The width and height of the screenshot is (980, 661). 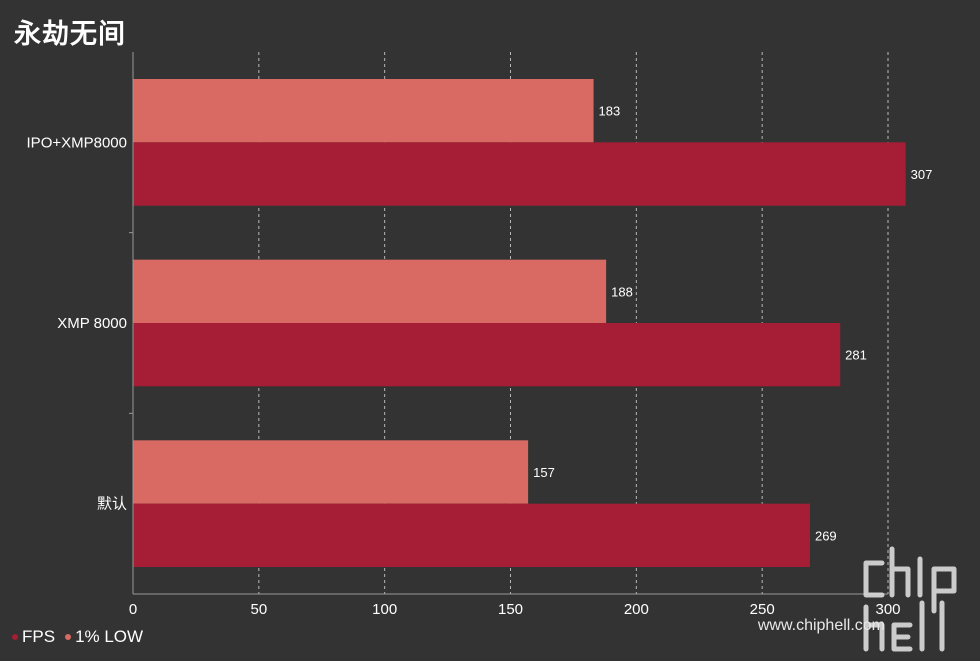 What do you see at coordinates (133, 609) in the screenshot?
I see `x-tick-label: 0` at bounding box center [133, 609].